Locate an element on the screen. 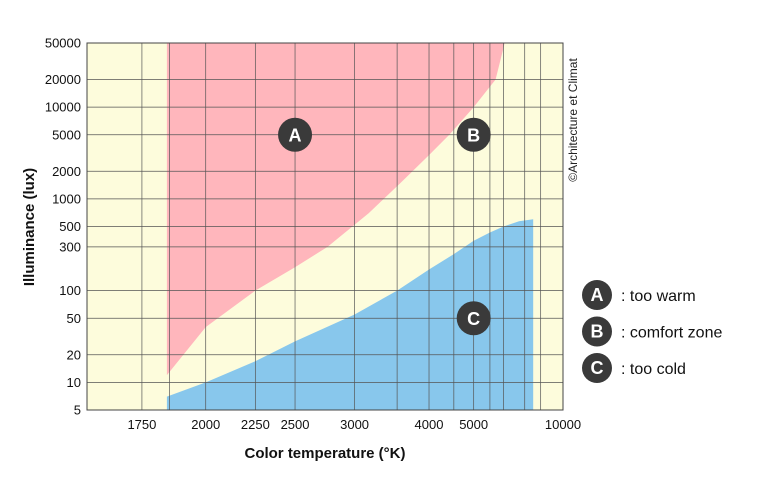 This screenshot has width=760, height=500. x-tick-label: 10000 is located at coordinates (563, 424).